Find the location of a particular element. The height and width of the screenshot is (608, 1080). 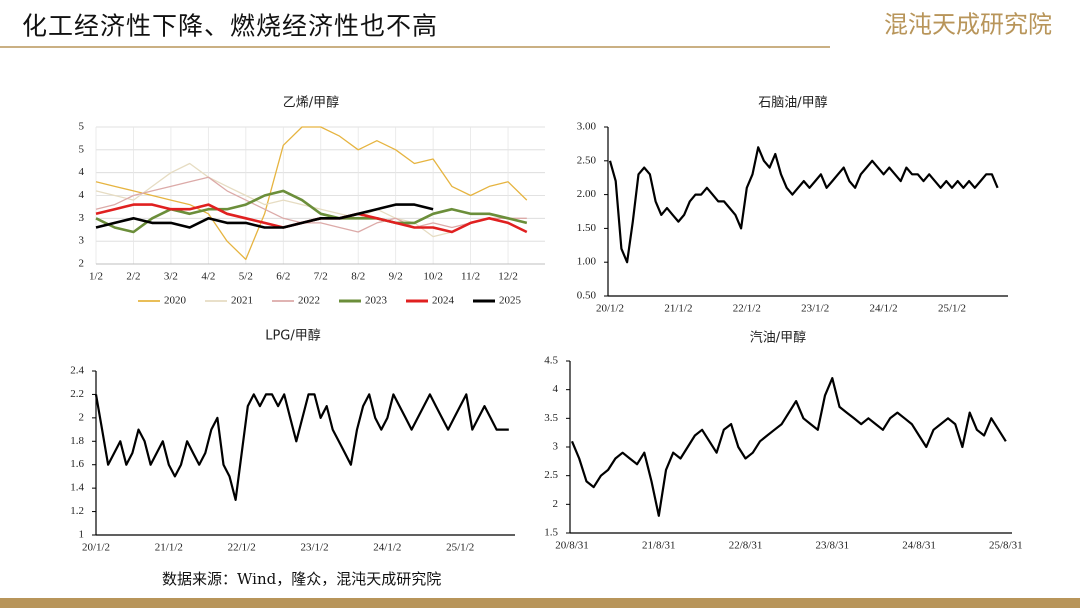

x-tick-label: 4/2 is located at coordinates (208, 277).